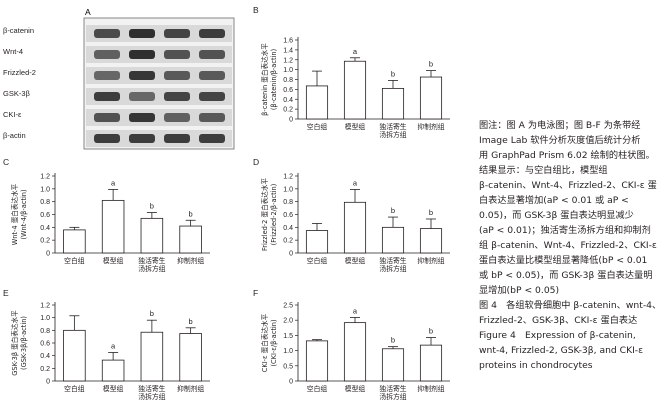 The image size is (671, 409). I want to click on panel-letter: E, so click(6, 293).